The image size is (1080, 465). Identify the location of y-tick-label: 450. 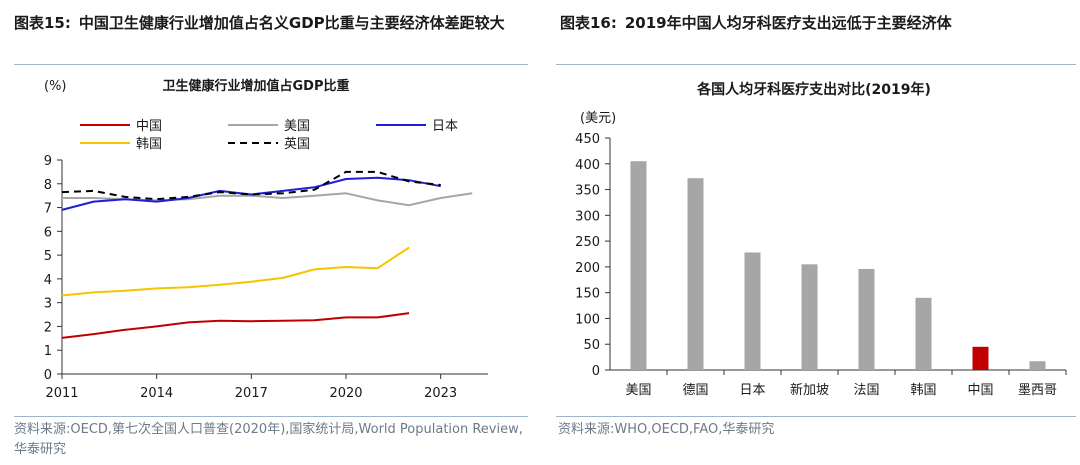
(587, 139).